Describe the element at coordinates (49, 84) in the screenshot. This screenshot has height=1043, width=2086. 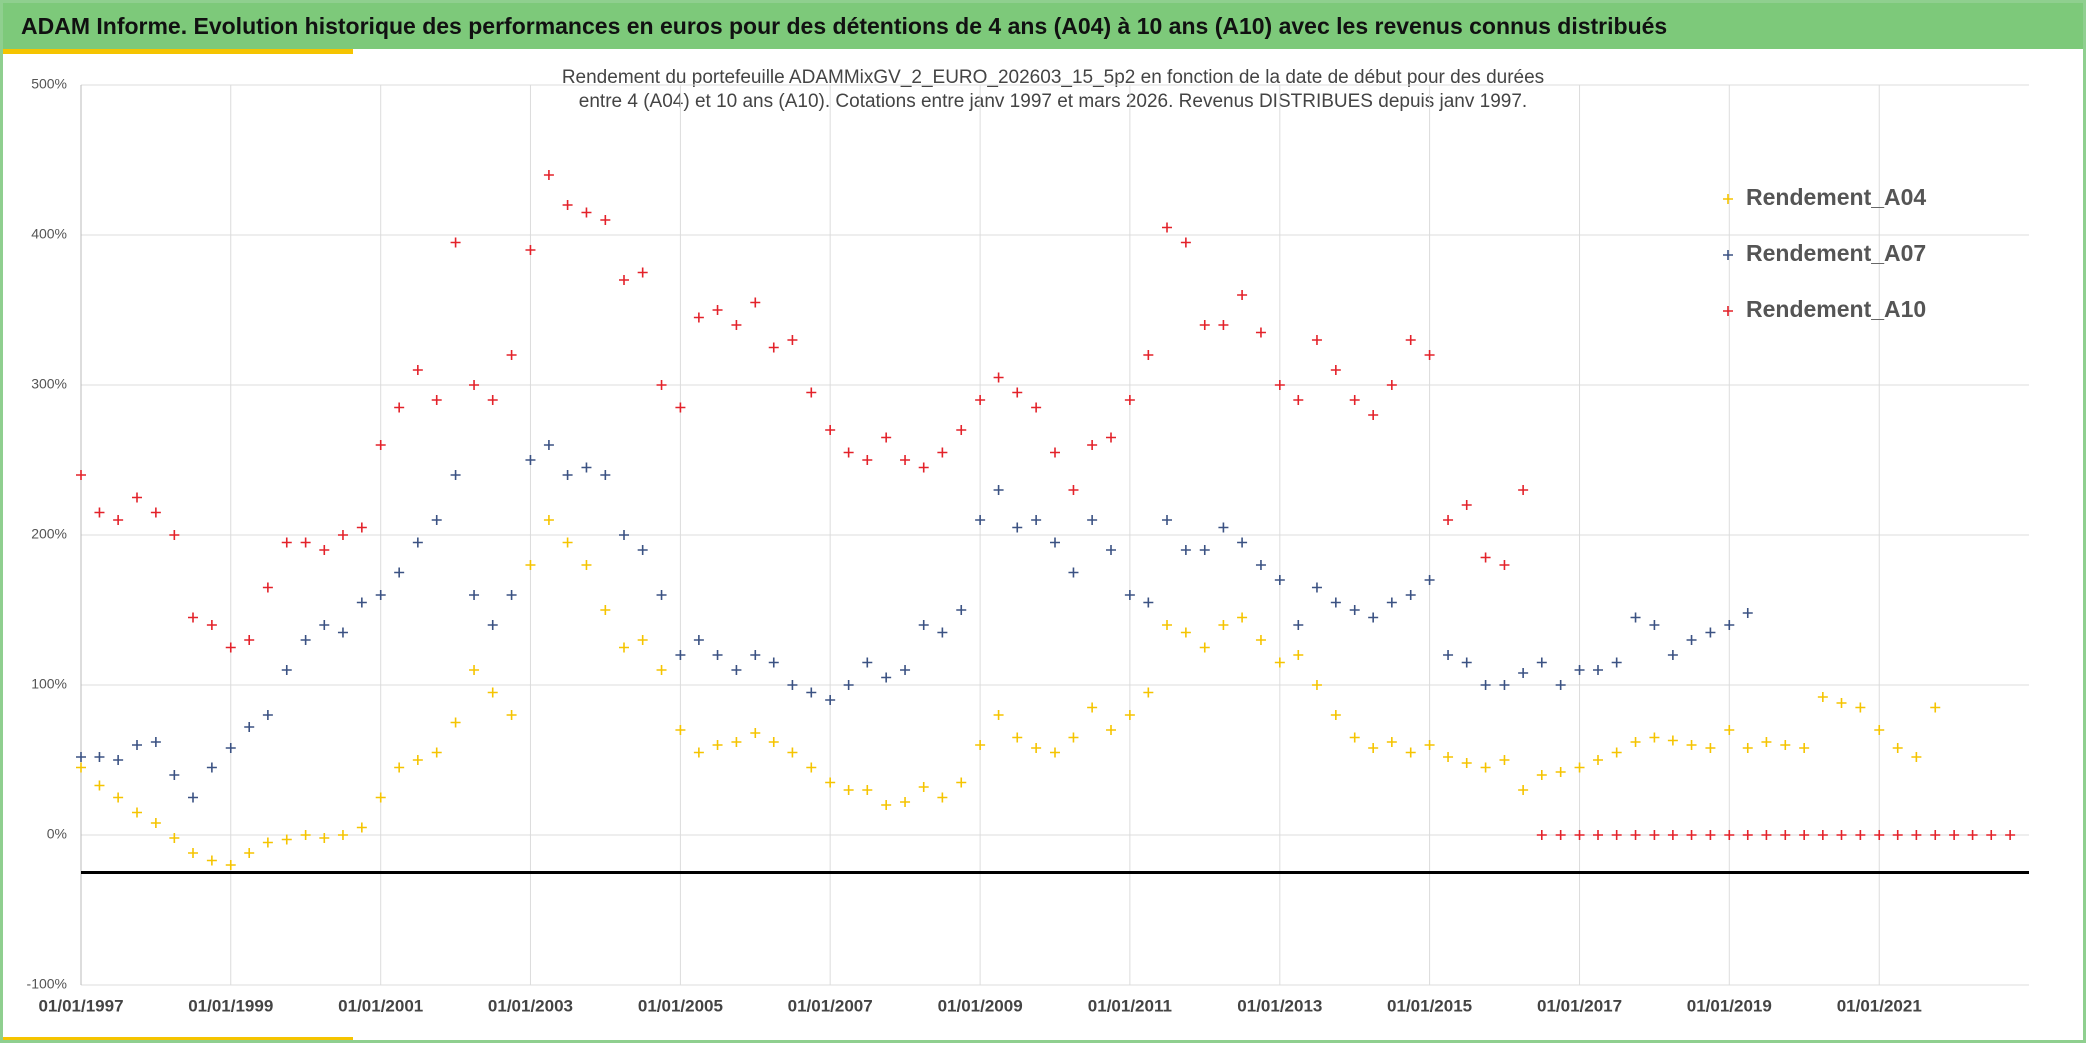
I see `y-tick-label: 500%` at that location.